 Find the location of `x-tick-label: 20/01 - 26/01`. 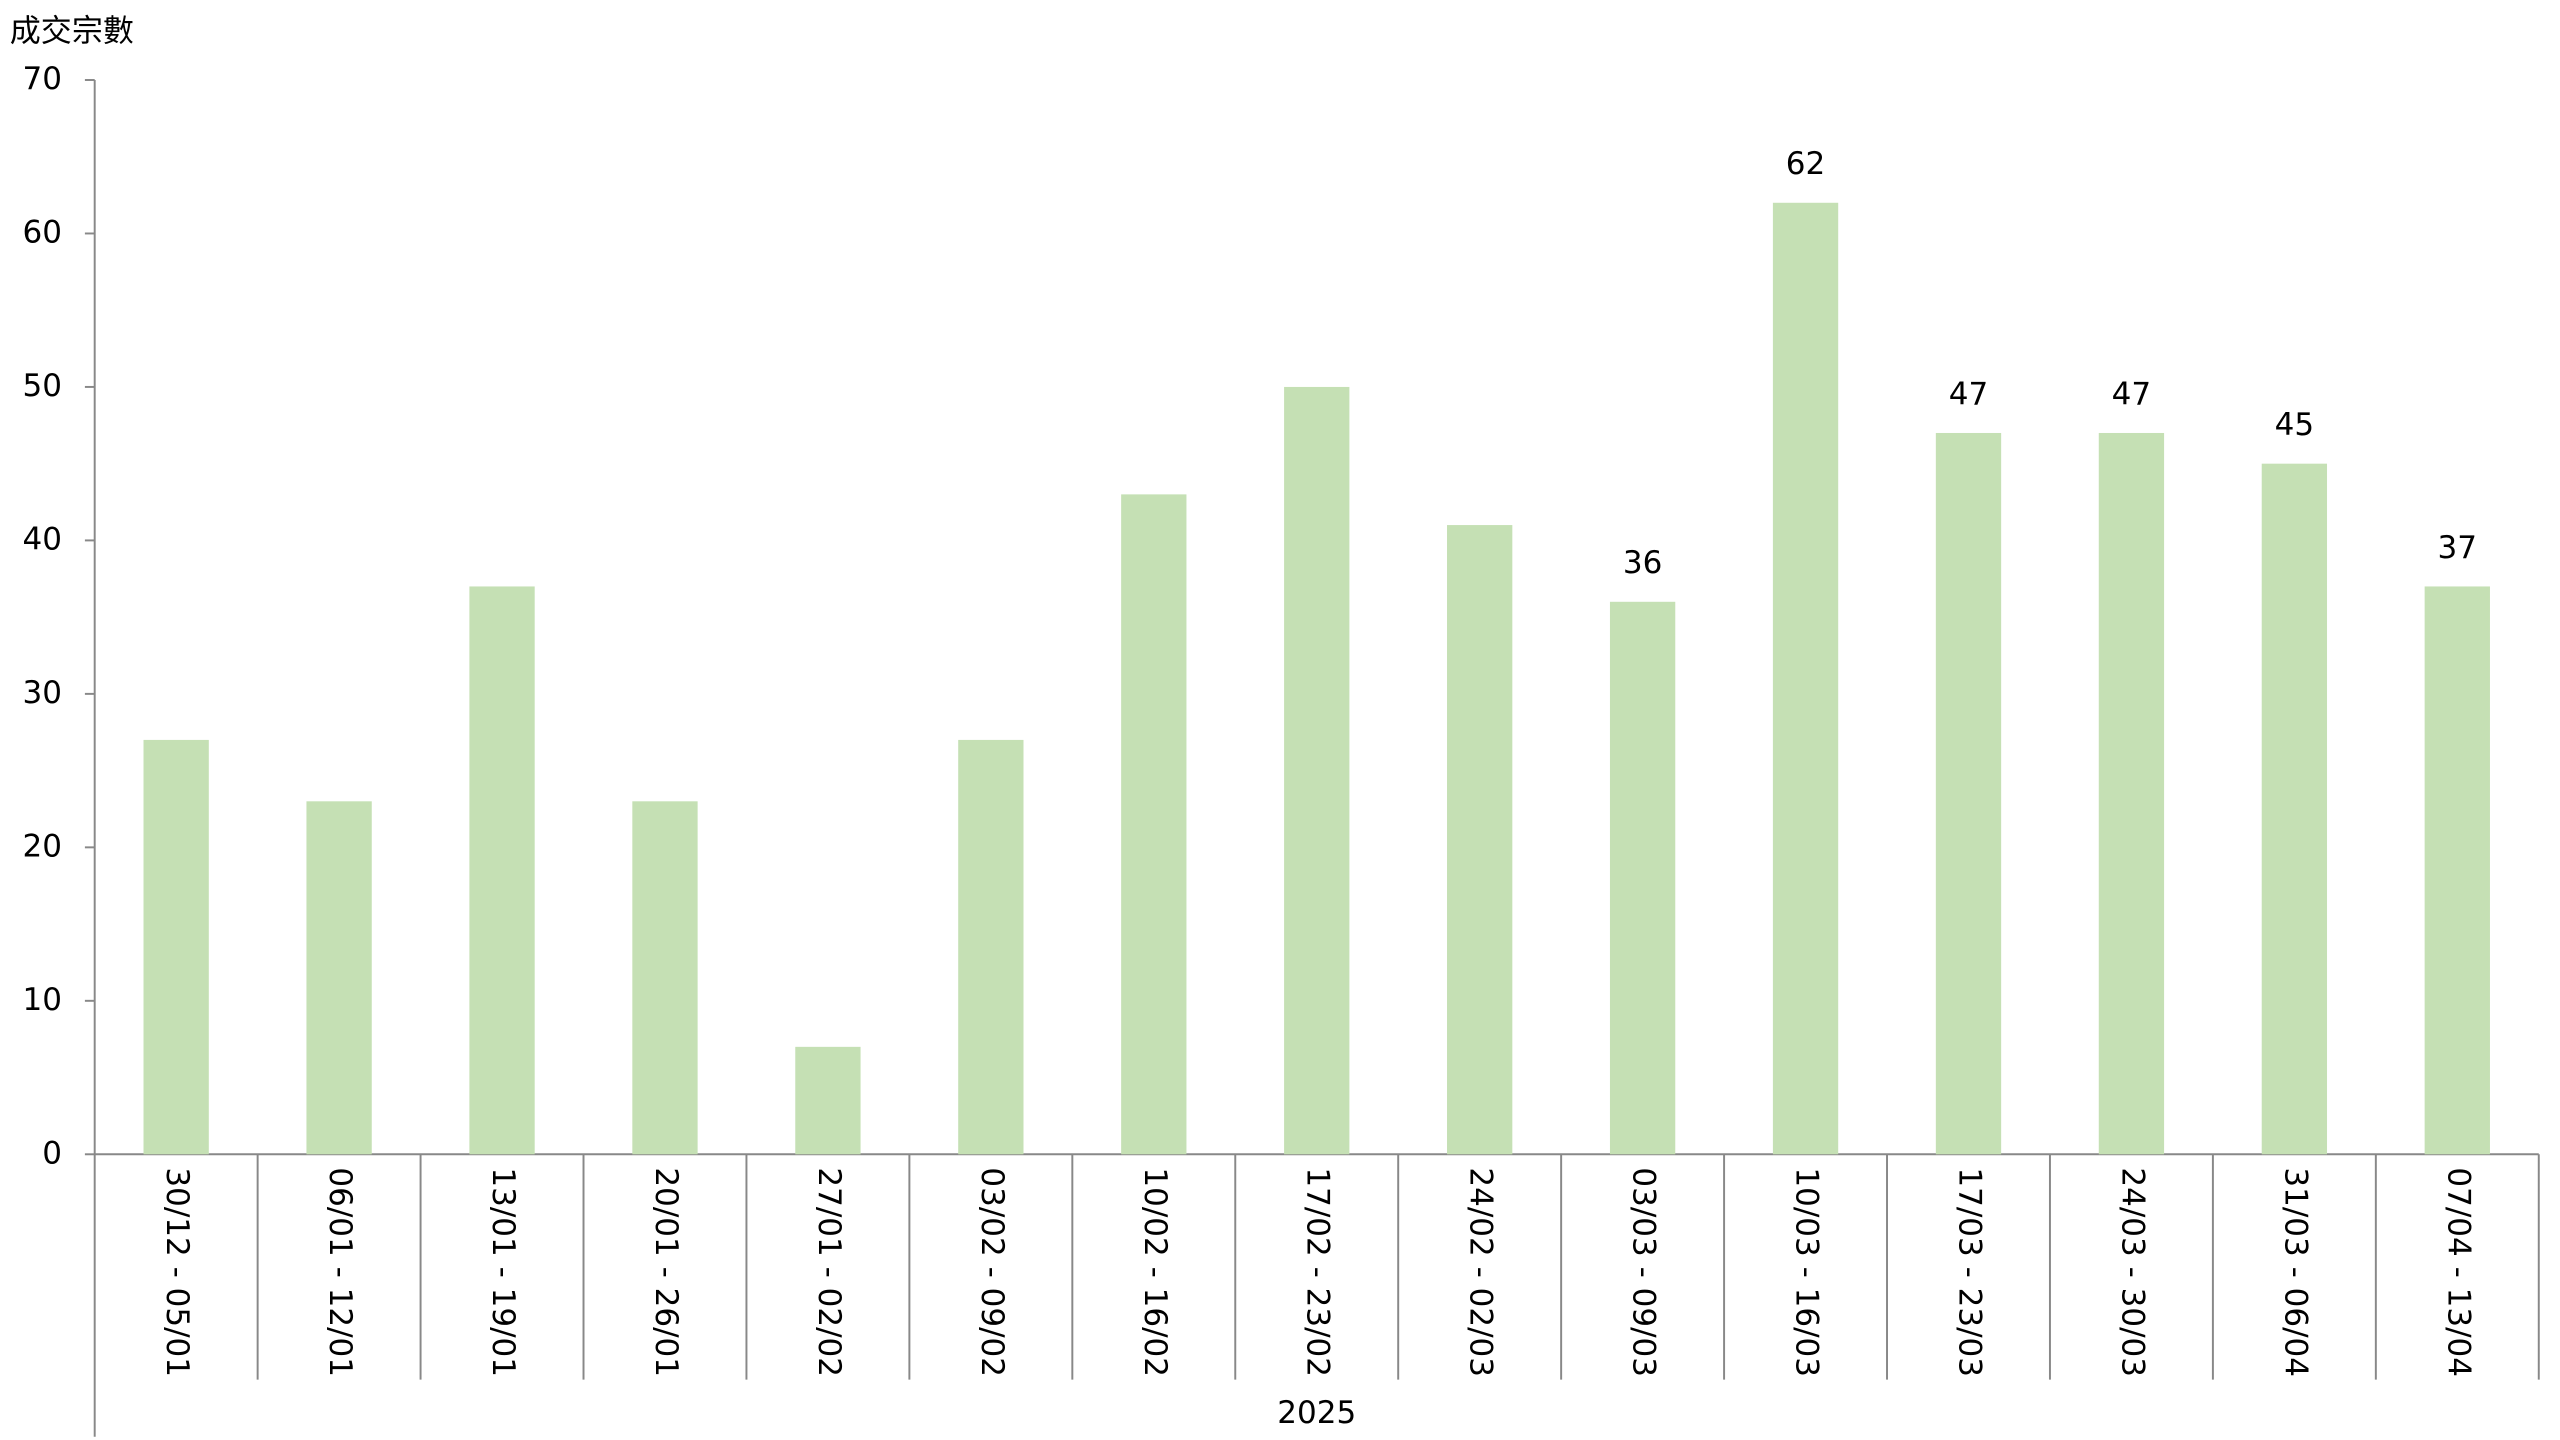

x-tick-label: 20/01 - 26/01 is located at coordinates (666, 1272).